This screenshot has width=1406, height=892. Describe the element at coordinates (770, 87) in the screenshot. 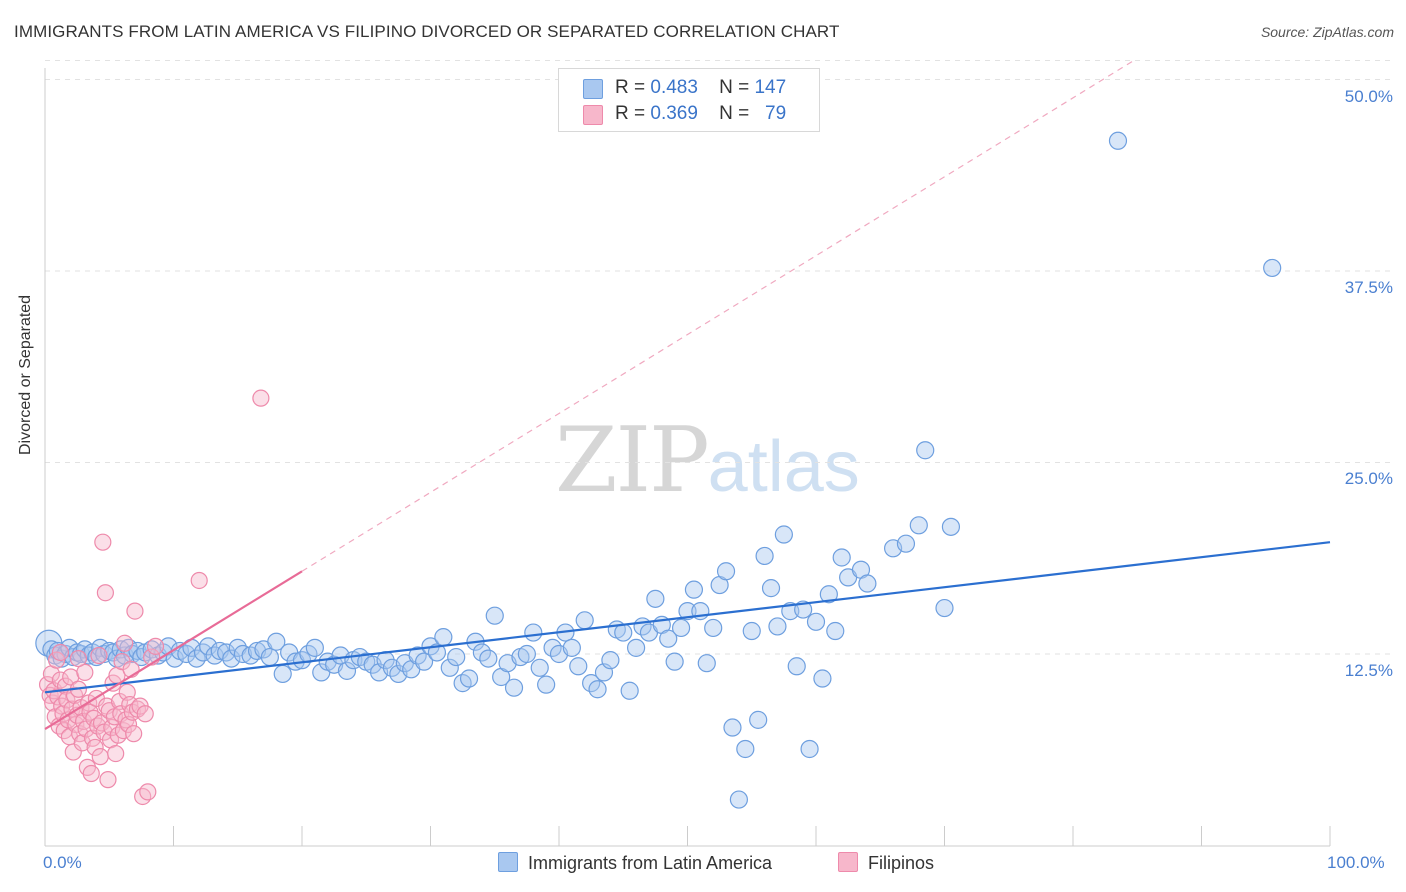

I see `legend-n-value: 147` at that location.